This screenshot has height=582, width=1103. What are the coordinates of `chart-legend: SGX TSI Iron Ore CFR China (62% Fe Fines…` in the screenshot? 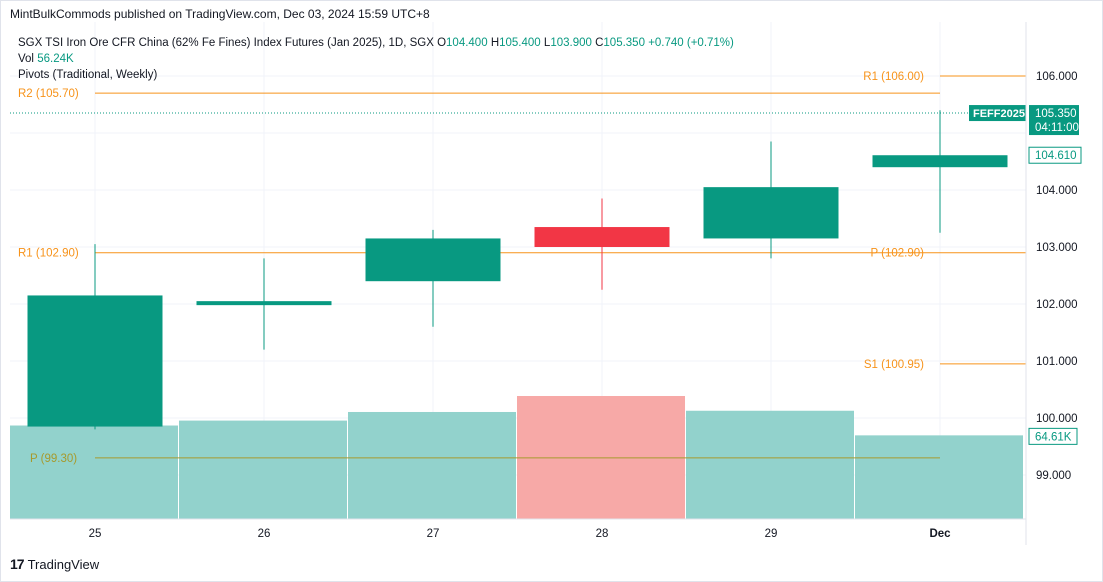 It's located at (376, 59).